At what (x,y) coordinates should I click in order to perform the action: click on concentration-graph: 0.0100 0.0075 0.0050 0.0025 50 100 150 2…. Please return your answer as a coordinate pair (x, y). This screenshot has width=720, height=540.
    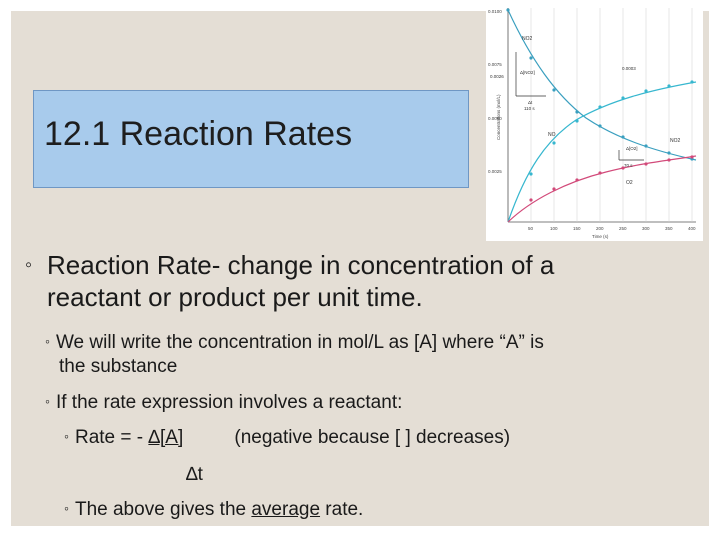
    Looking at the image, I should click on (594, 120).